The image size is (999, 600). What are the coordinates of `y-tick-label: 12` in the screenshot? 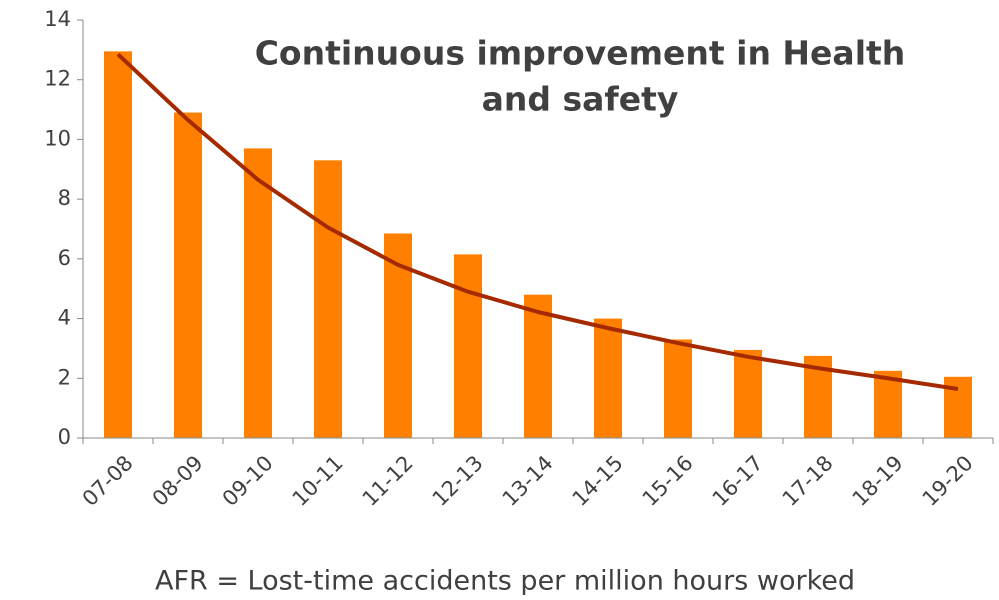 It's located at (57, 79).